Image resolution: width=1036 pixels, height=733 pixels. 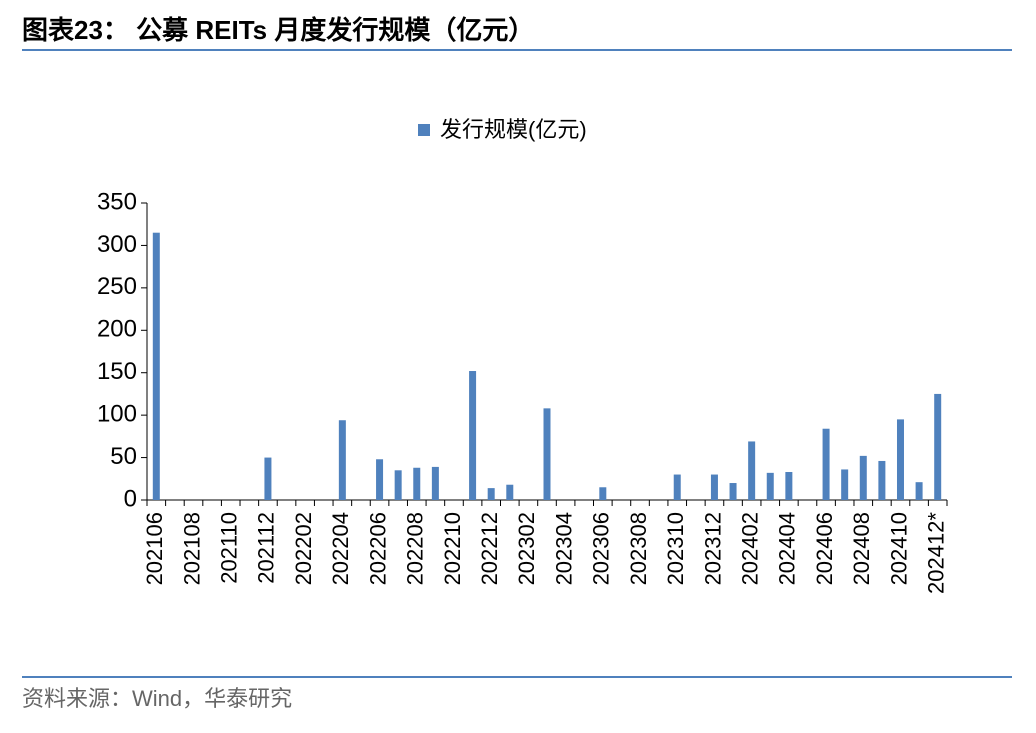 I want to click on y-tick-label: 0, so click(x=130, y=498).